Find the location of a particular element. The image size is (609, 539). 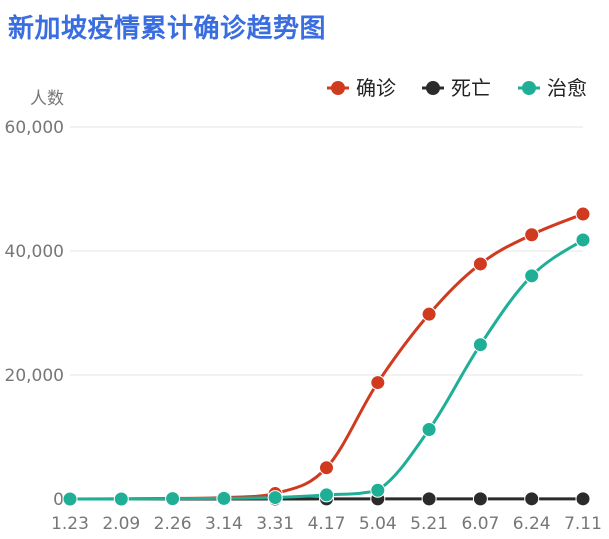

x-tick-label: 3.14 is located at coordinates (224, 524).